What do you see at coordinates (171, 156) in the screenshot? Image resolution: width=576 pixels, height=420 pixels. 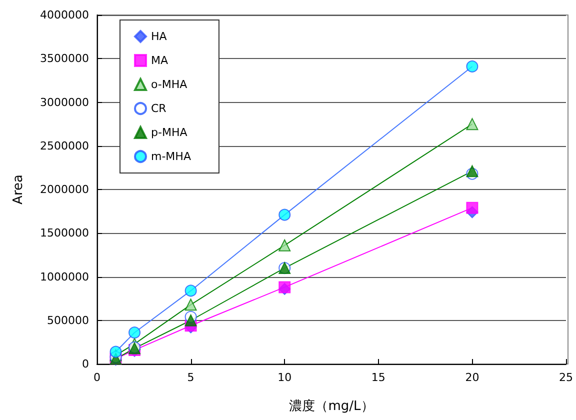 I see `legend-label: m-MHA` at bounding box center [171, 156].